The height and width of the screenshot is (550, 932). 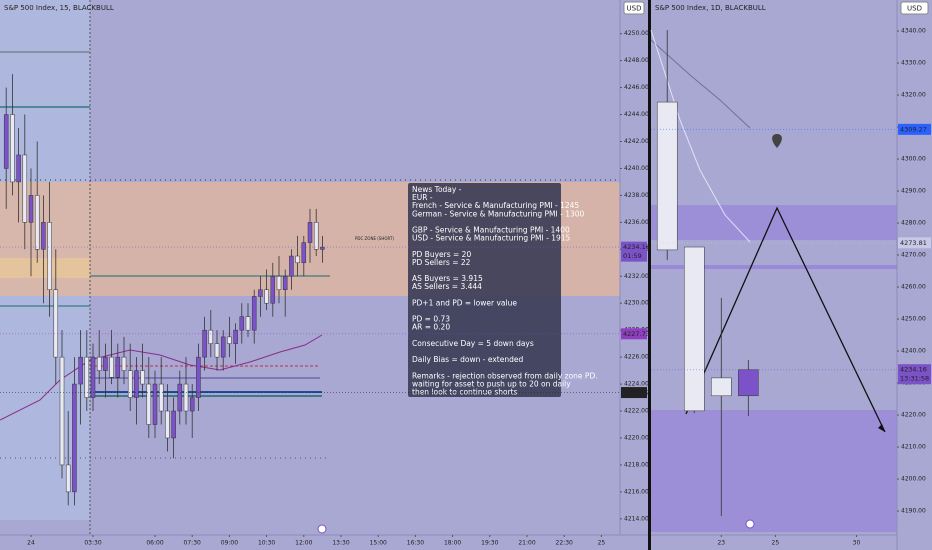 I want to click on x-tick-label: 12:00, so click(x=303, y=543).